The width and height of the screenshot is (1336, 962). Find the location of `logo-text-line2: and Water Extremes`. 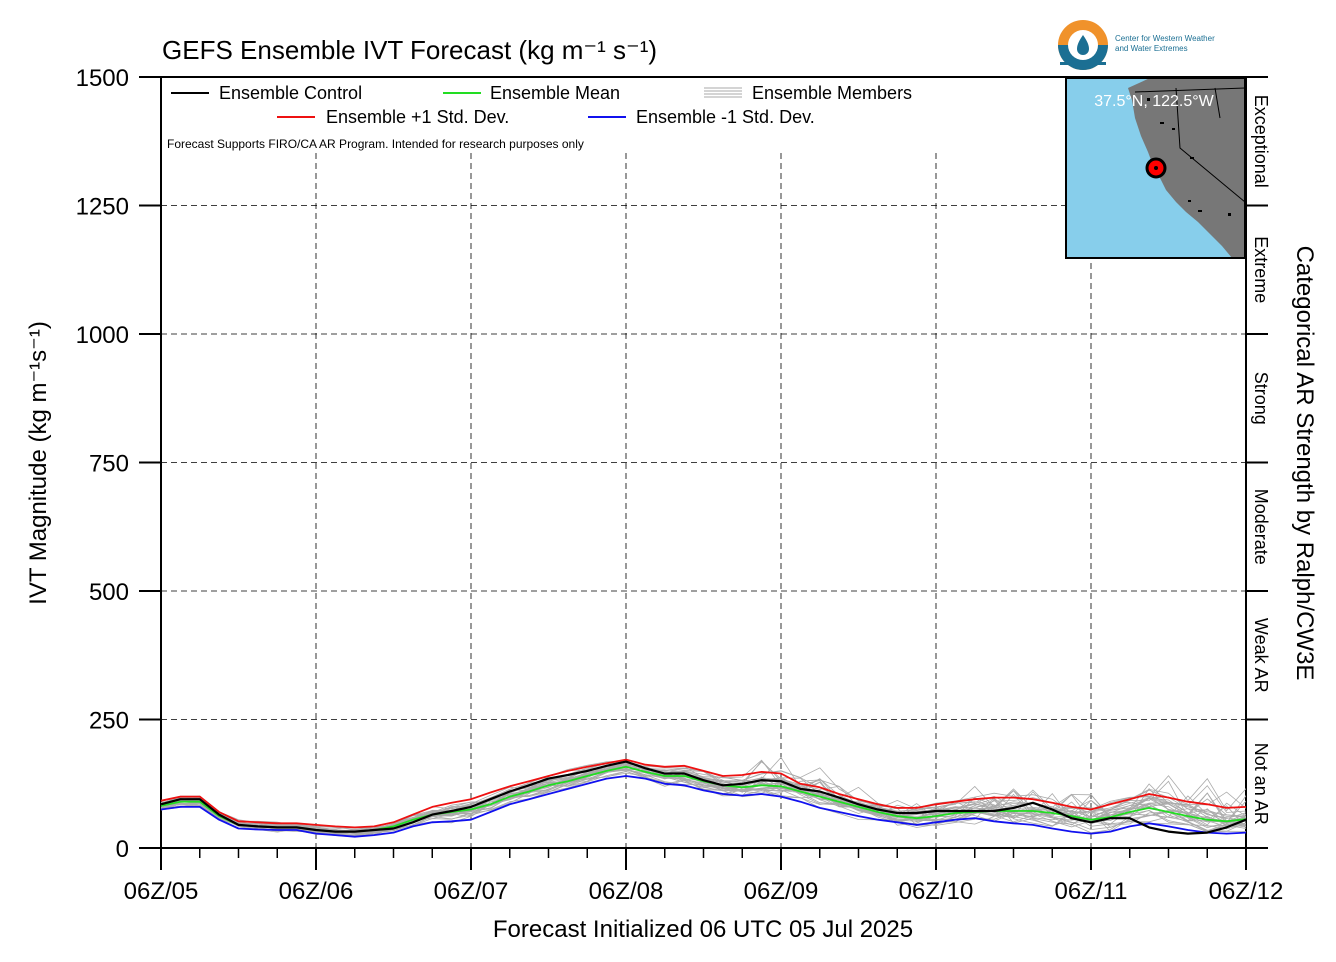

logo-text-line2: and Water Extremes is located at coordinates (1151, 48).